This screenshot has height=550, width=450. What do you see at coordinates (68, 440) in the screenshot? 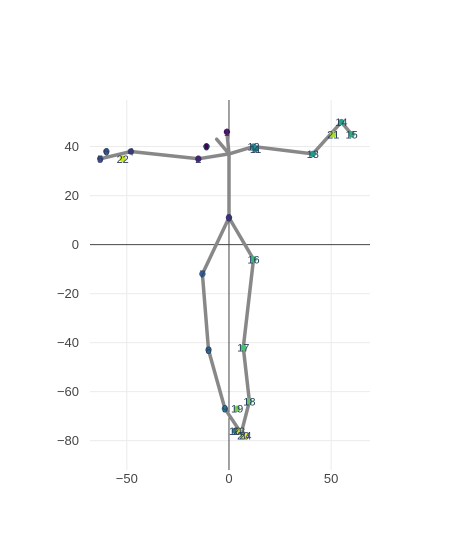
I see `y-tick-label: −80` at bounding box center [68, 440].